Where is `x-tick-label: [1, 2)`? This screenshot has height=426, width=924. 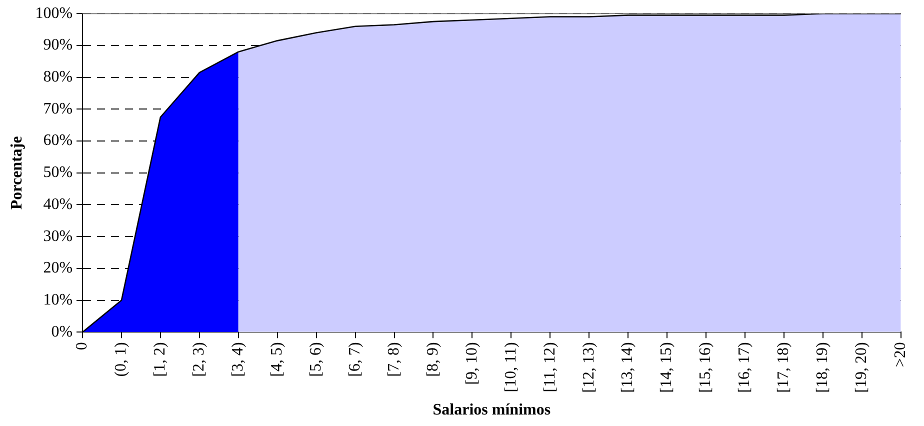 x-tick-label: [1, 2) is located at coordinates (160, 359).